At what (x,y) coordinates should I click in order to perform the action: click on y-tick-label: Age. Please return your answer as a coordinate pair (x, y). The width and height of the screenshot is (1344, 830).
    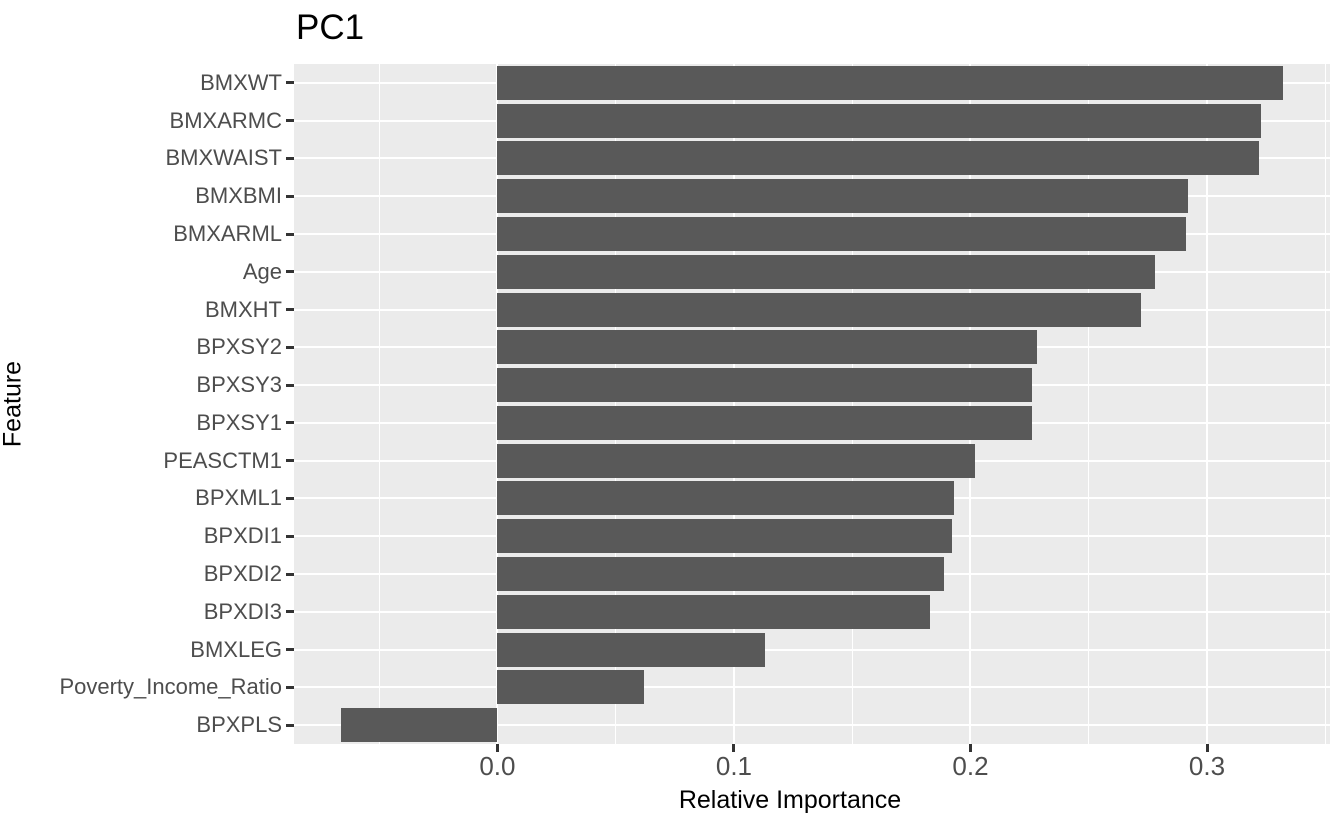
    Looking at the image, I should click on (262, 271).